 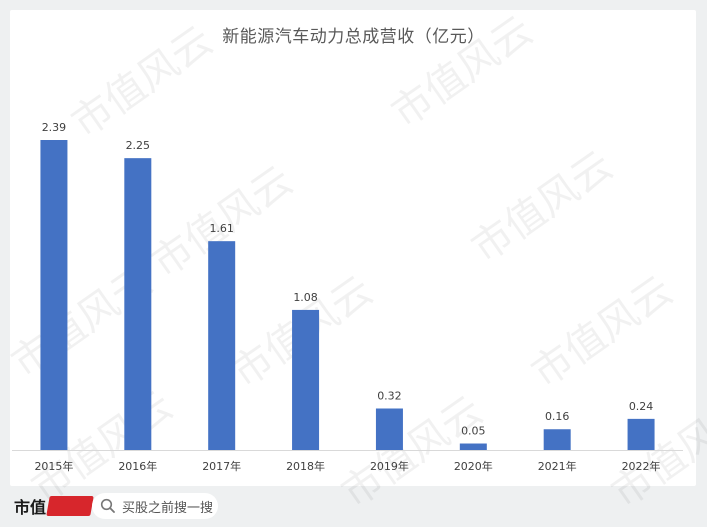 What do you see at coordinates (221, 228) in the screenshot?
I see `data-label: 1.61` at bounding box center [221, 228].